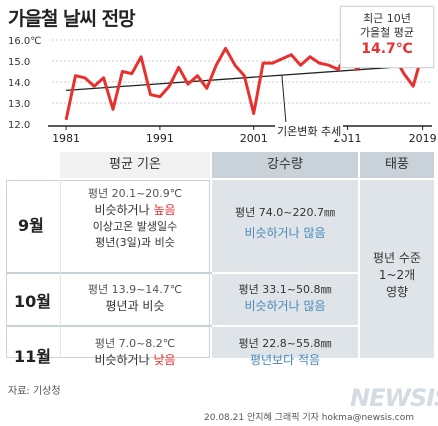 This screenshot has height=426, width=438. What do you see at coordinates (31, 225) in the screenshot?
I see `month-label: 9월` at bounding box center [31, 225].